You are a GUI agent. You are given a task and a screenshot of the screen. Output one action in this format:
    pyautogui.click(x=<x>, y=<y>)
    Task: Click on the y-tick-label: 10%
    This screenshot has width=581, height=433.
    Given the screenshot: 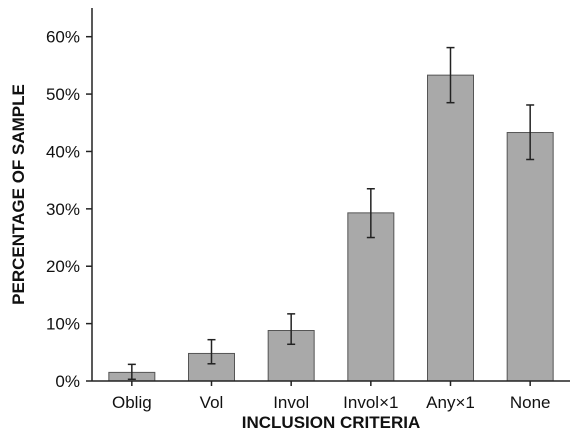 What is the action you would take?
    pyautogui.click(x=63, y=324)
    